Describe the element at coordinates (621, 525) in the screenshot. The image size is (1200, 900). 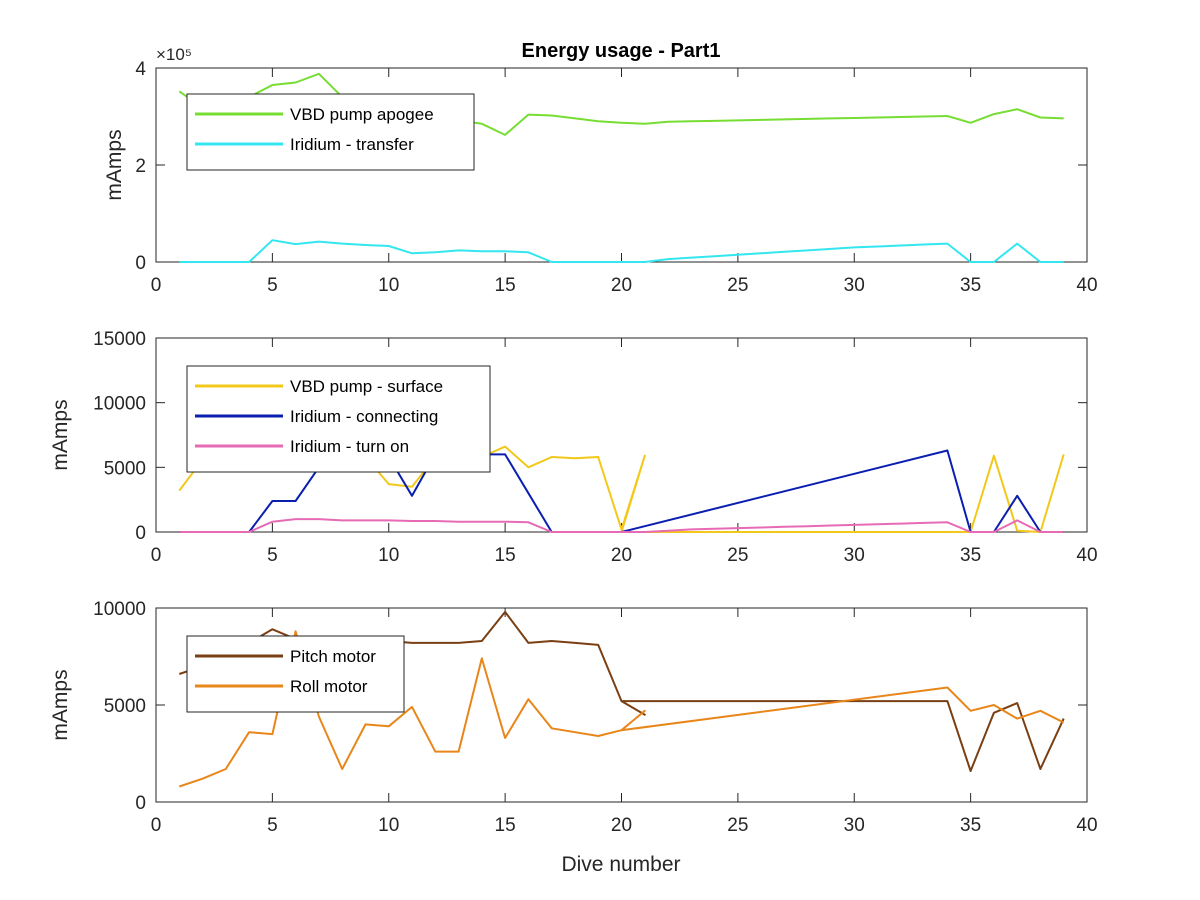
I see `series-line-iridium-turn-on` at that location.